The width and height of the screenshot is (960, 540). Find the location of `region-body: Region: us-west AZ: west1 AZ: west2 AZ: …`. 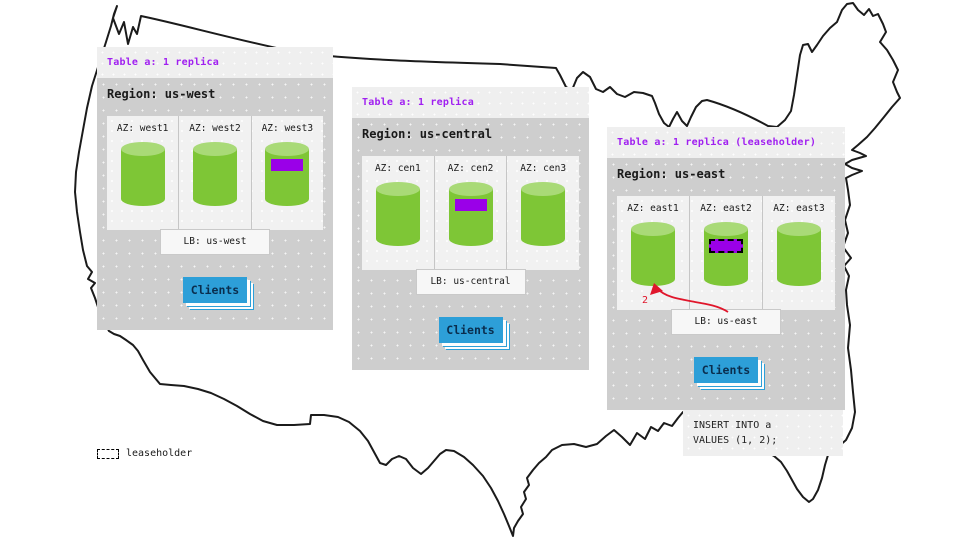

region-body: Region: us-west AZ: west1 AZ: west2 AZ: … is located at coordinates (215, 204).